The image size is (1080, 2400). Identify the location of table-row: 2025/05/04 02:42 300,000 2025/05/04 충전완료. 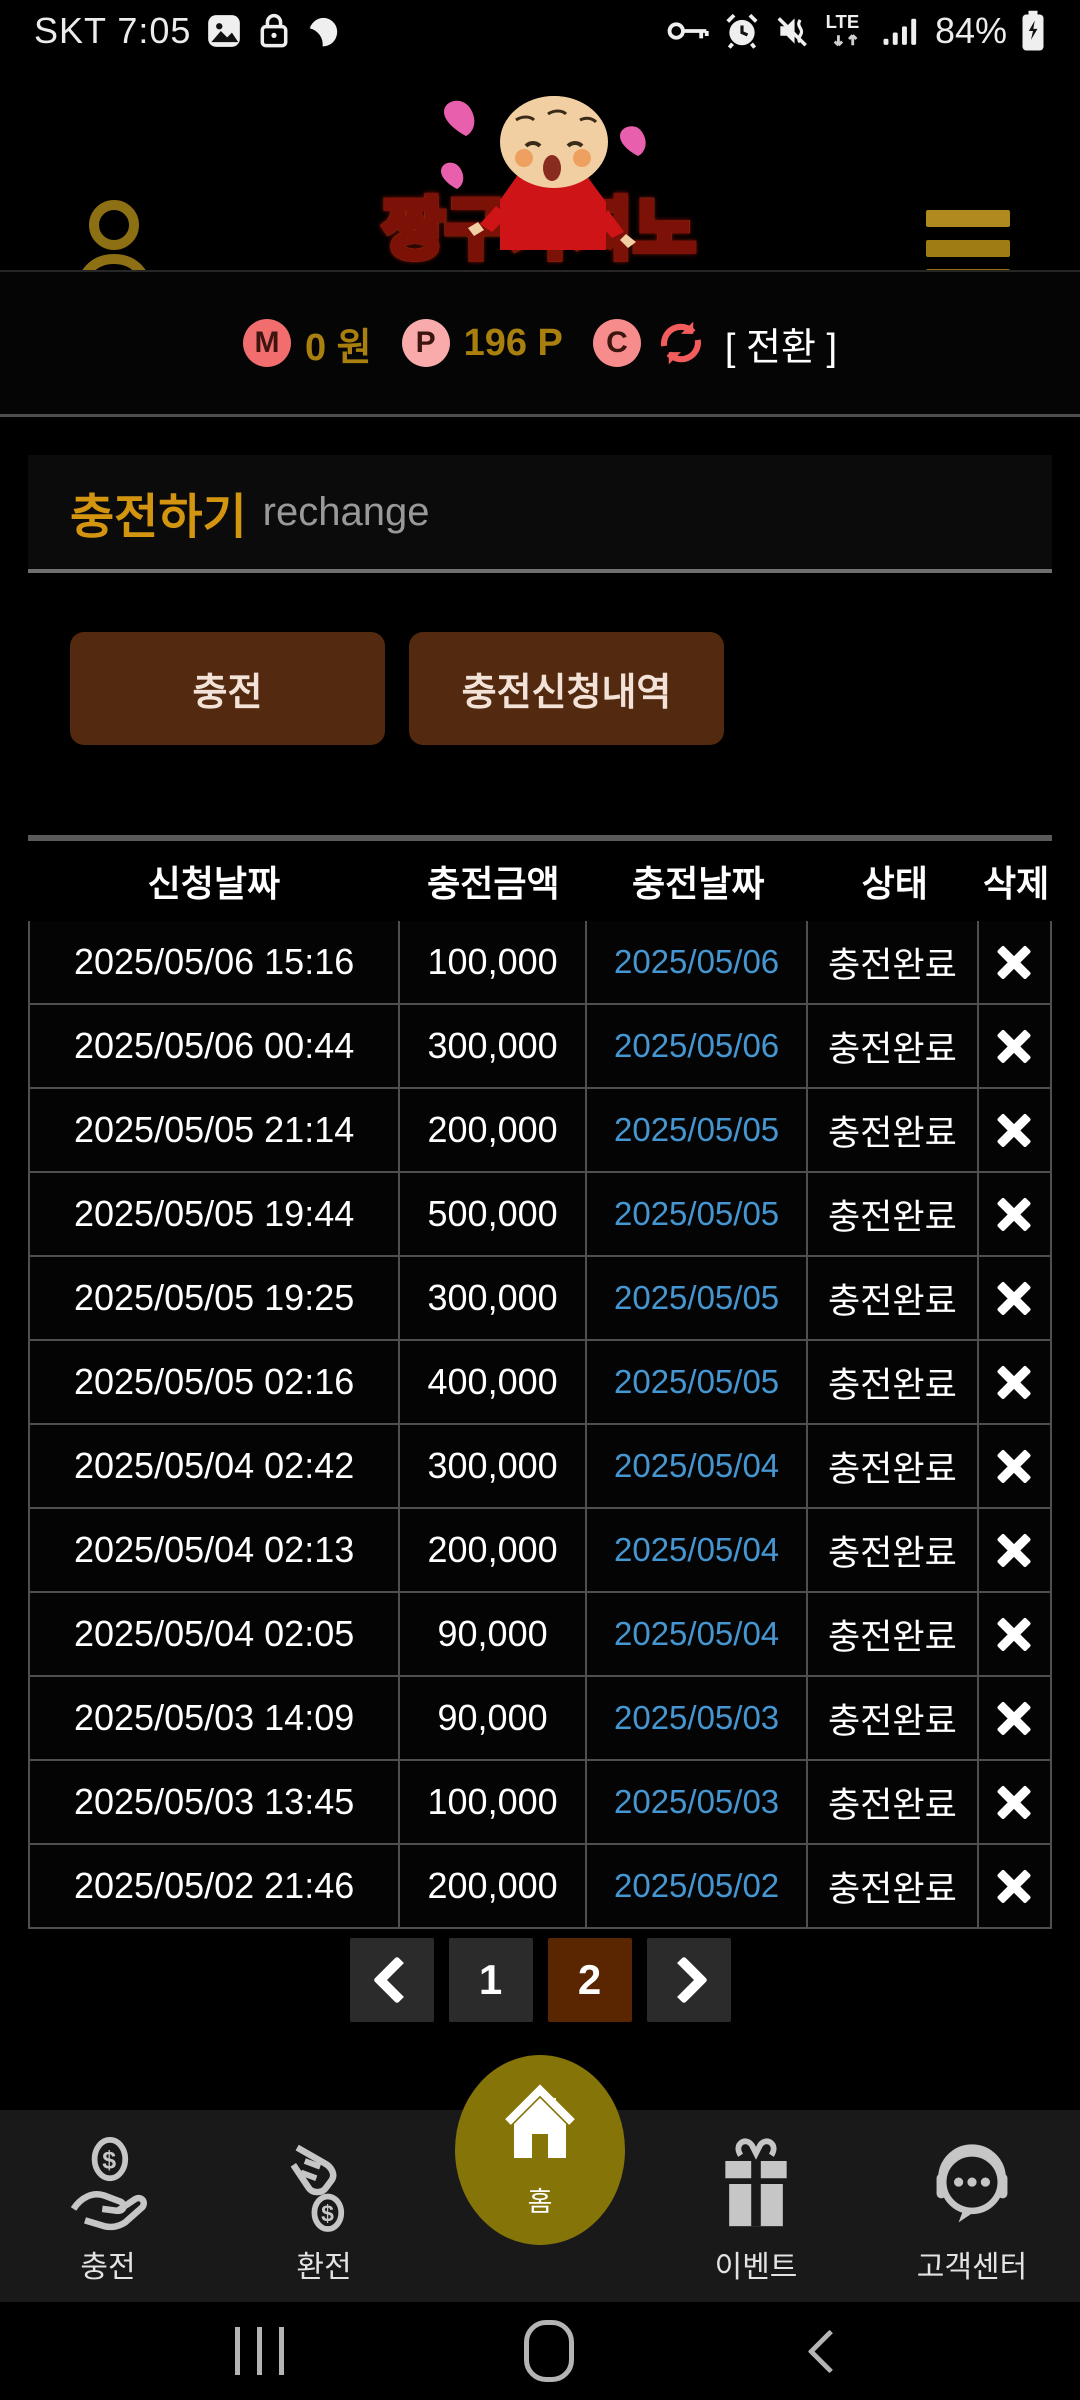
(540, 1467).